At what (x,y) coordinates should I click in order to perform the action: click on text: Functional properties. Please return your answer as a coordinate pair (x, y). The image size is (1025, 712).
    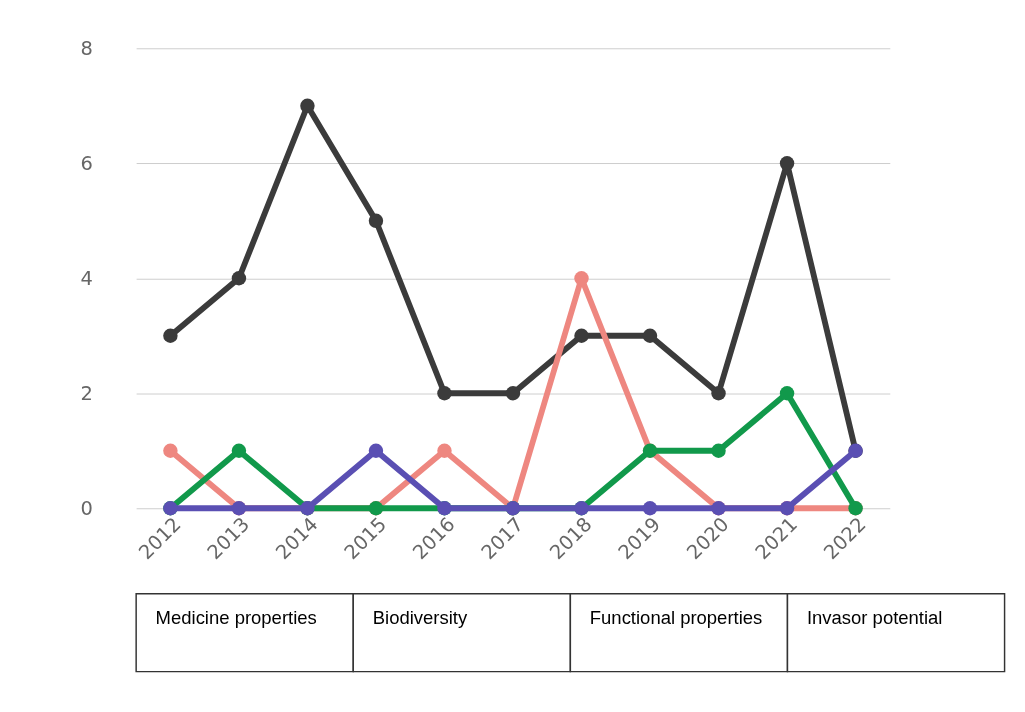
    Looking at the image, I should click on (676, 617).